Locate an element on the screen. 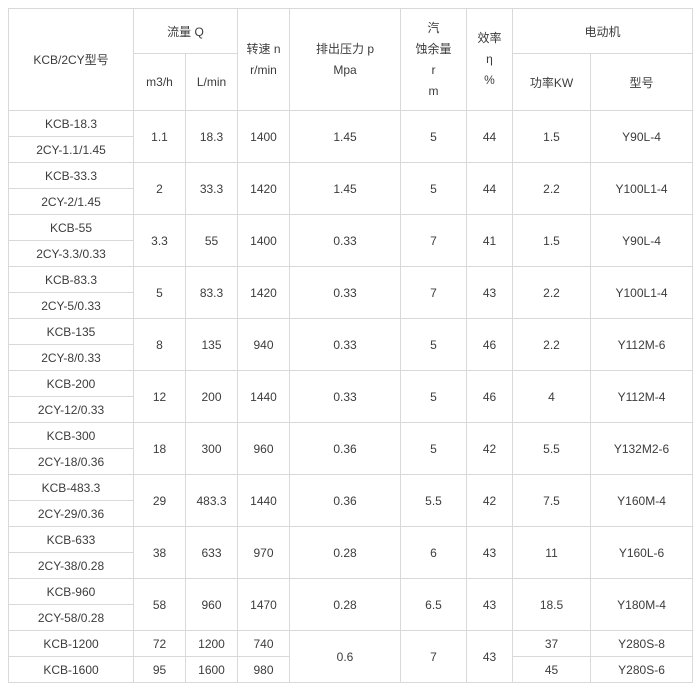 The width and height of the screenshot is (700, 700). header-efficiency-line3: % is located at coordinates (489, 80).